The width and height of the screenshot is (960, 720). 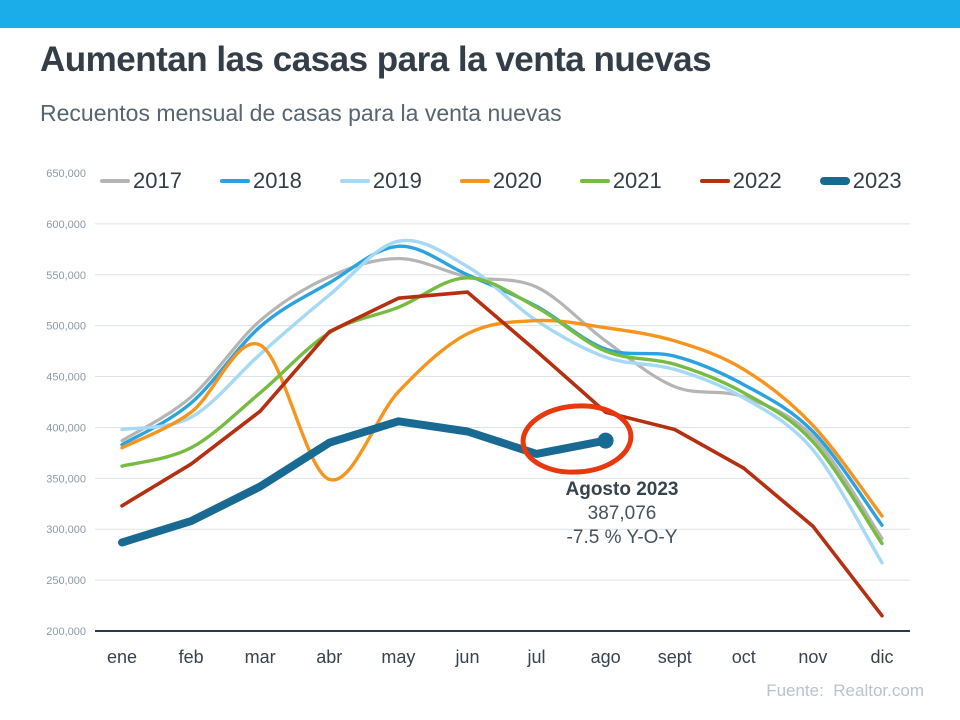 I want to click on month-label-ago: ago, so click(x=606, y=657).